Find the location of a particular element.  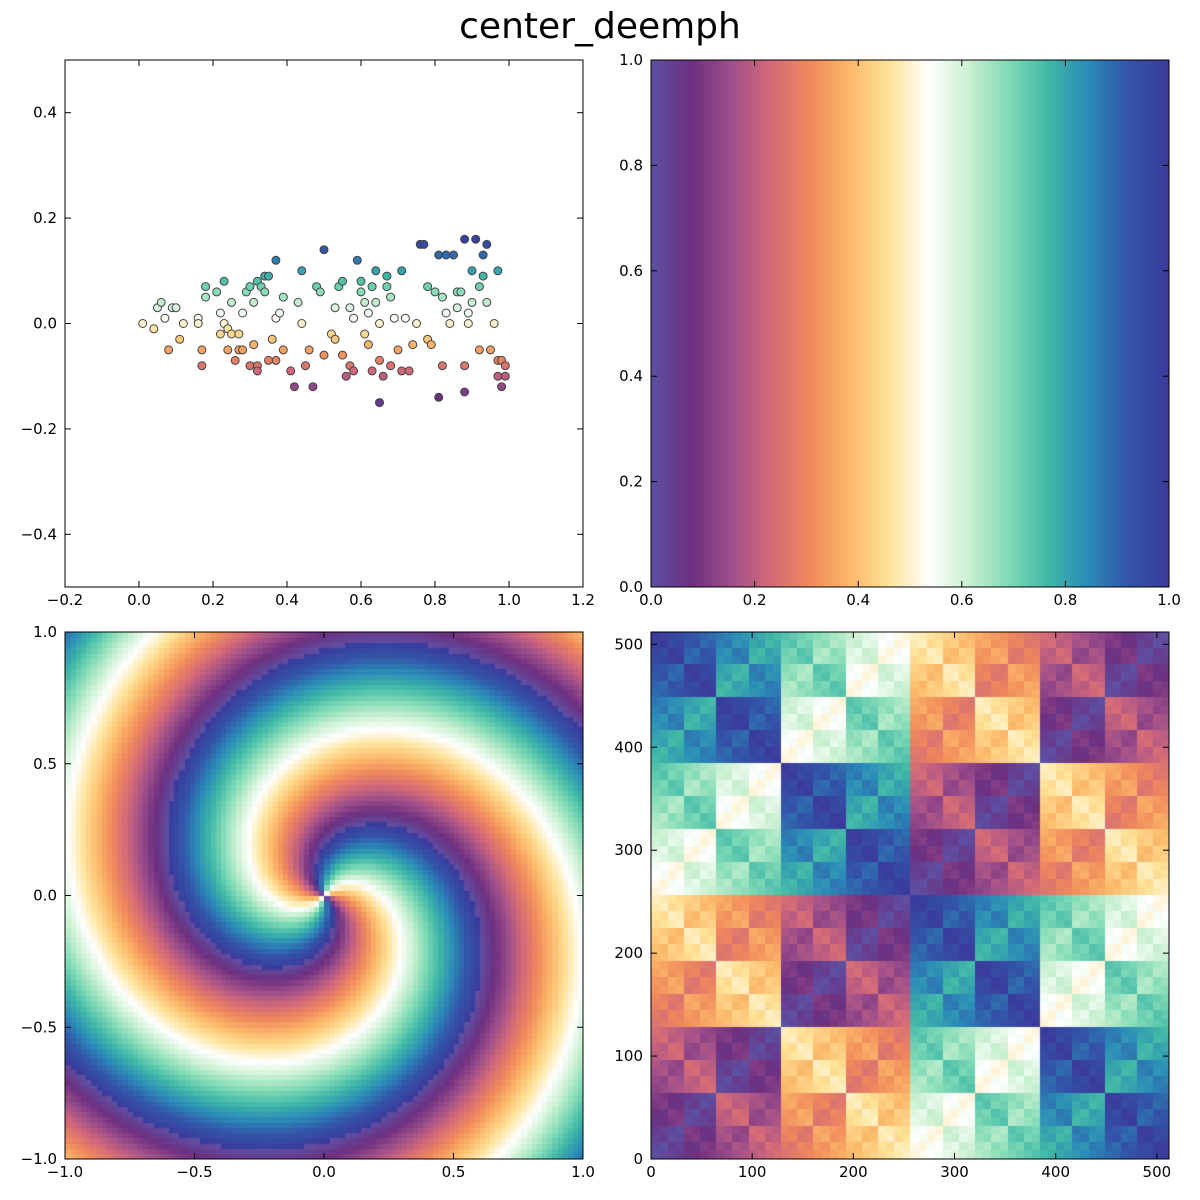

y-tick-label: −0.4 is located at coordinates (39, 534).